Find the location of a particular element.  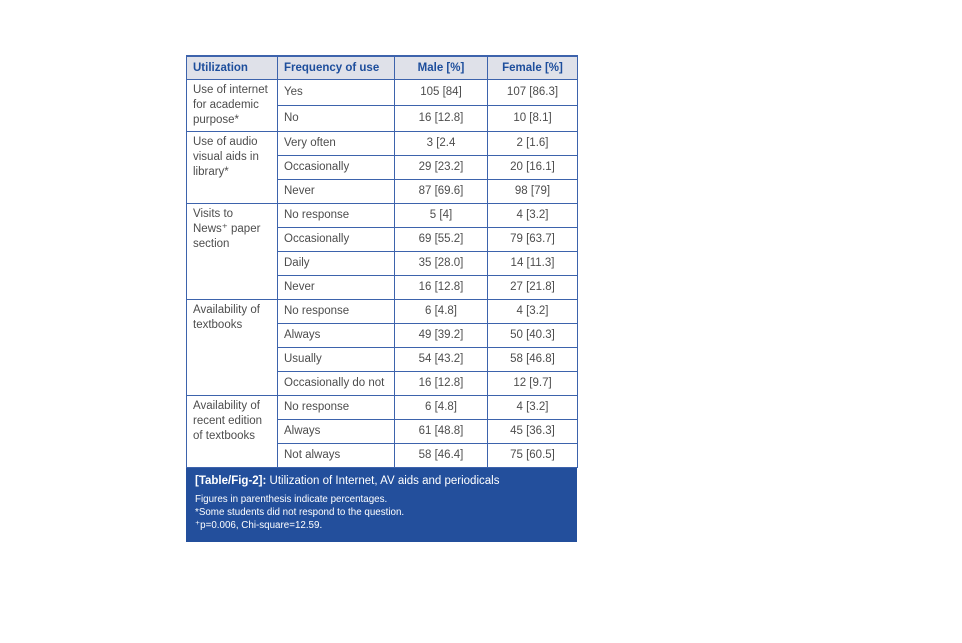

frequency-cell: Occasionally do not is located at coordinates (336, 383).